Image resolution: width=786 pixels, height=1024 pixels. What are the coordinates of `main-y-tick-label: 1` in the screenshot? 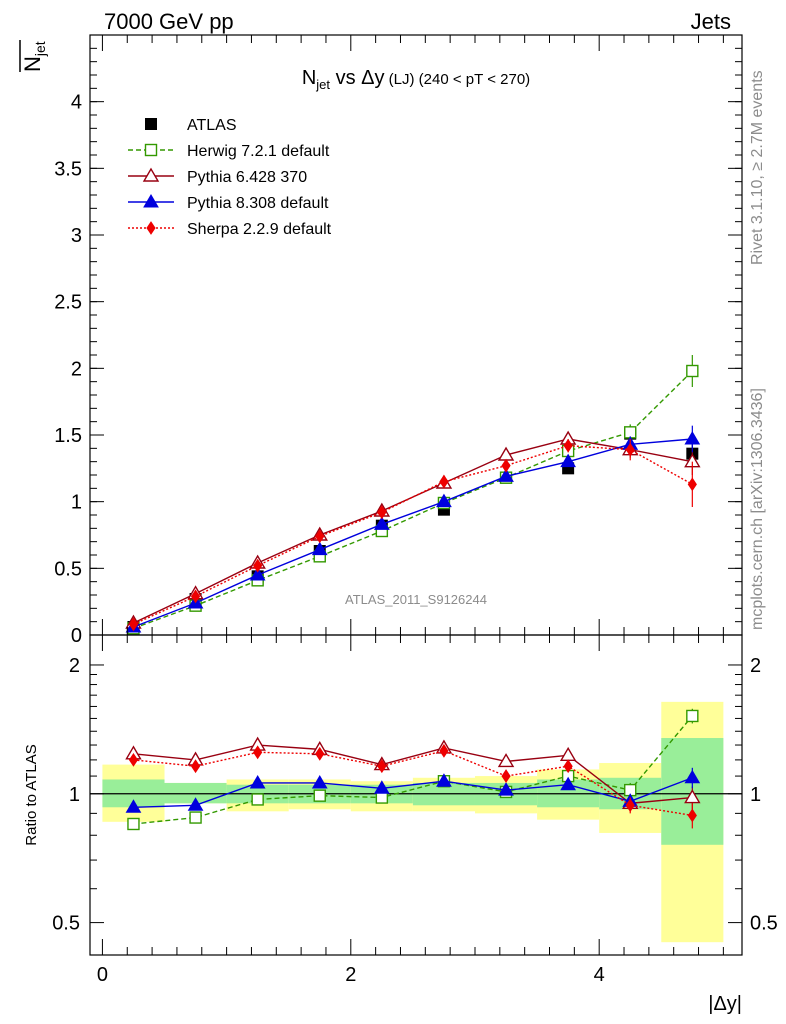 It's located at (76, 503).